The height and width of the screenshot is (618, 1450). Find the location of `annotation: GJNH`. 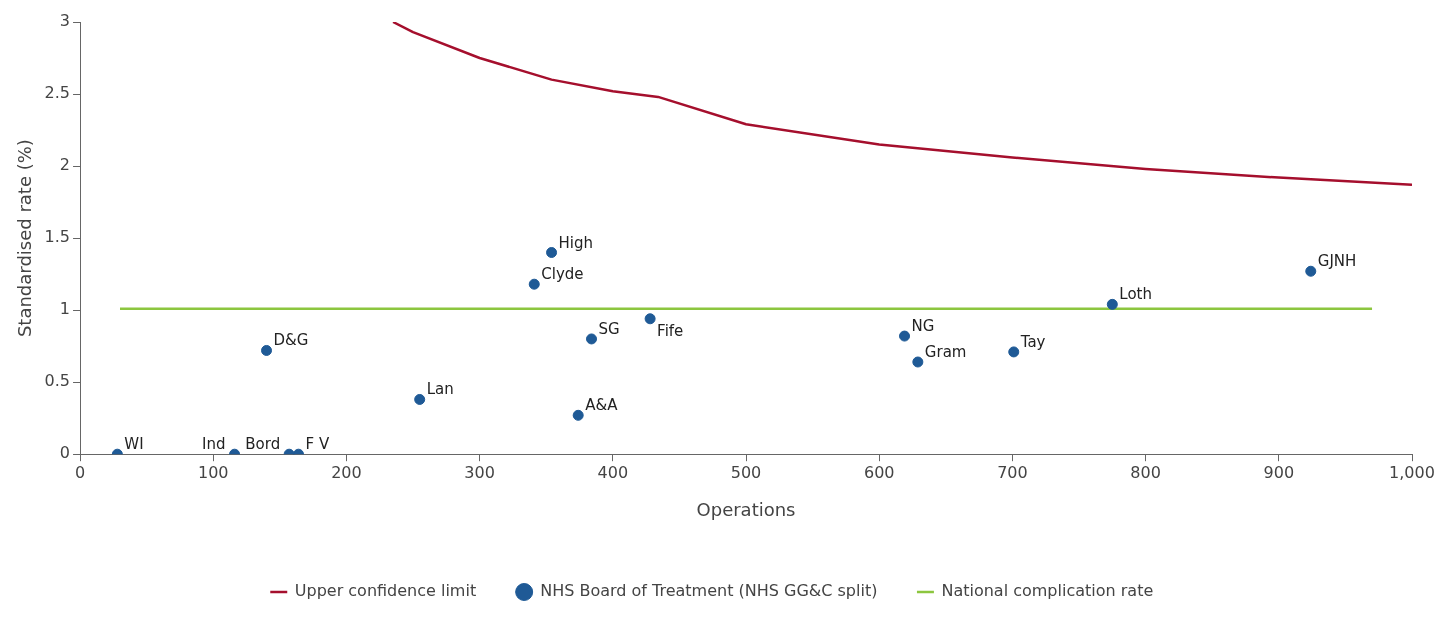

annotation: GJNH is located at coordinates (1337, 261).